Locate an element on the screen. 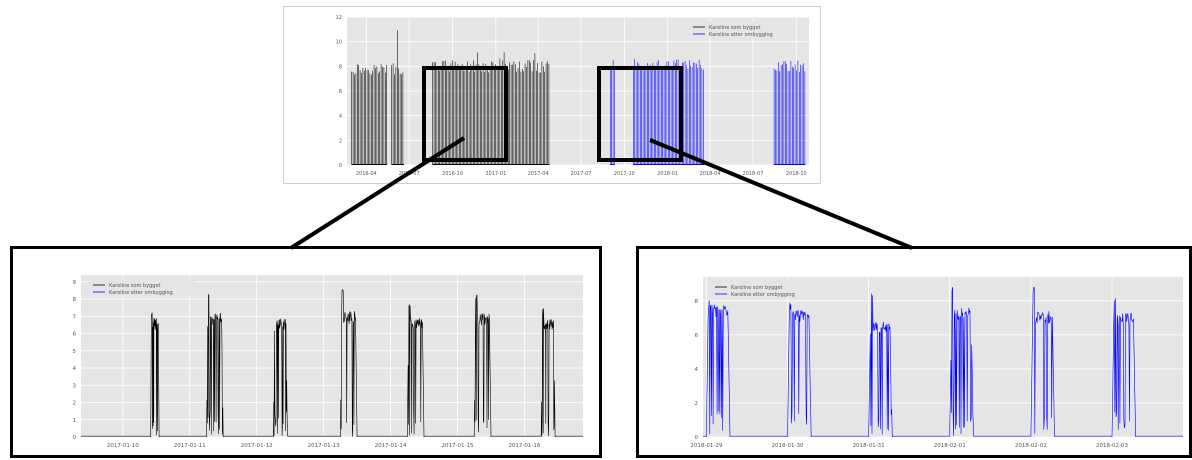 This screenshot has height=460, width=1192. x-tick-label: 2016-10 is located at coordinates (452, 174).